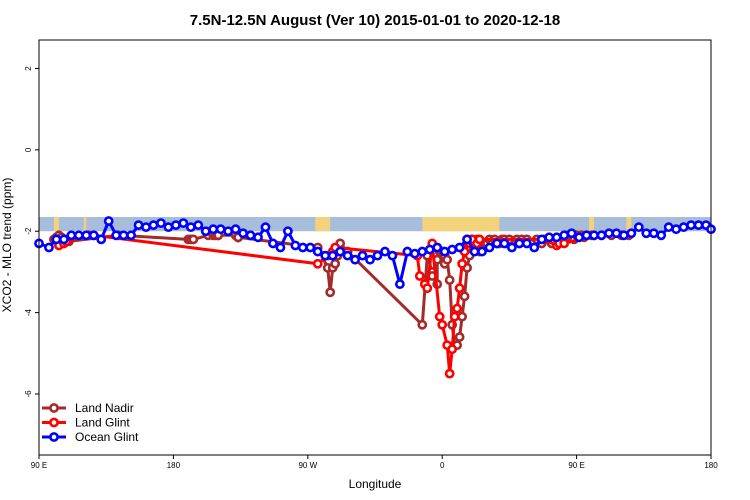 The height and width of the screenshot is (500, 750). Describe the element at coordinates (28, 312) in the screenshot. I see `y-tick-label: -4` at that location.